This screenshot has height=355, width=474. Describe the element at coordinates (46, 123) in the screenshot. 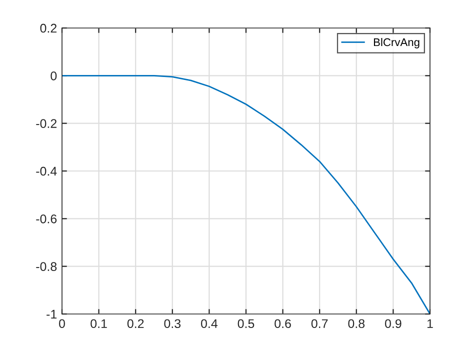

I see `y-tick-label: -0.2` at that location.